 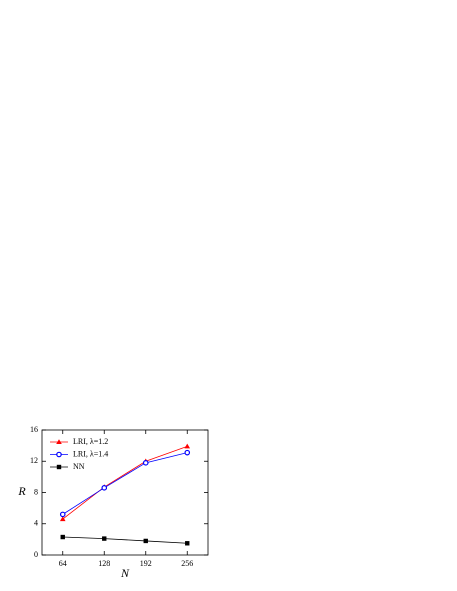 I want to click on x-tick-label: 192, so click(x=146, y=563).